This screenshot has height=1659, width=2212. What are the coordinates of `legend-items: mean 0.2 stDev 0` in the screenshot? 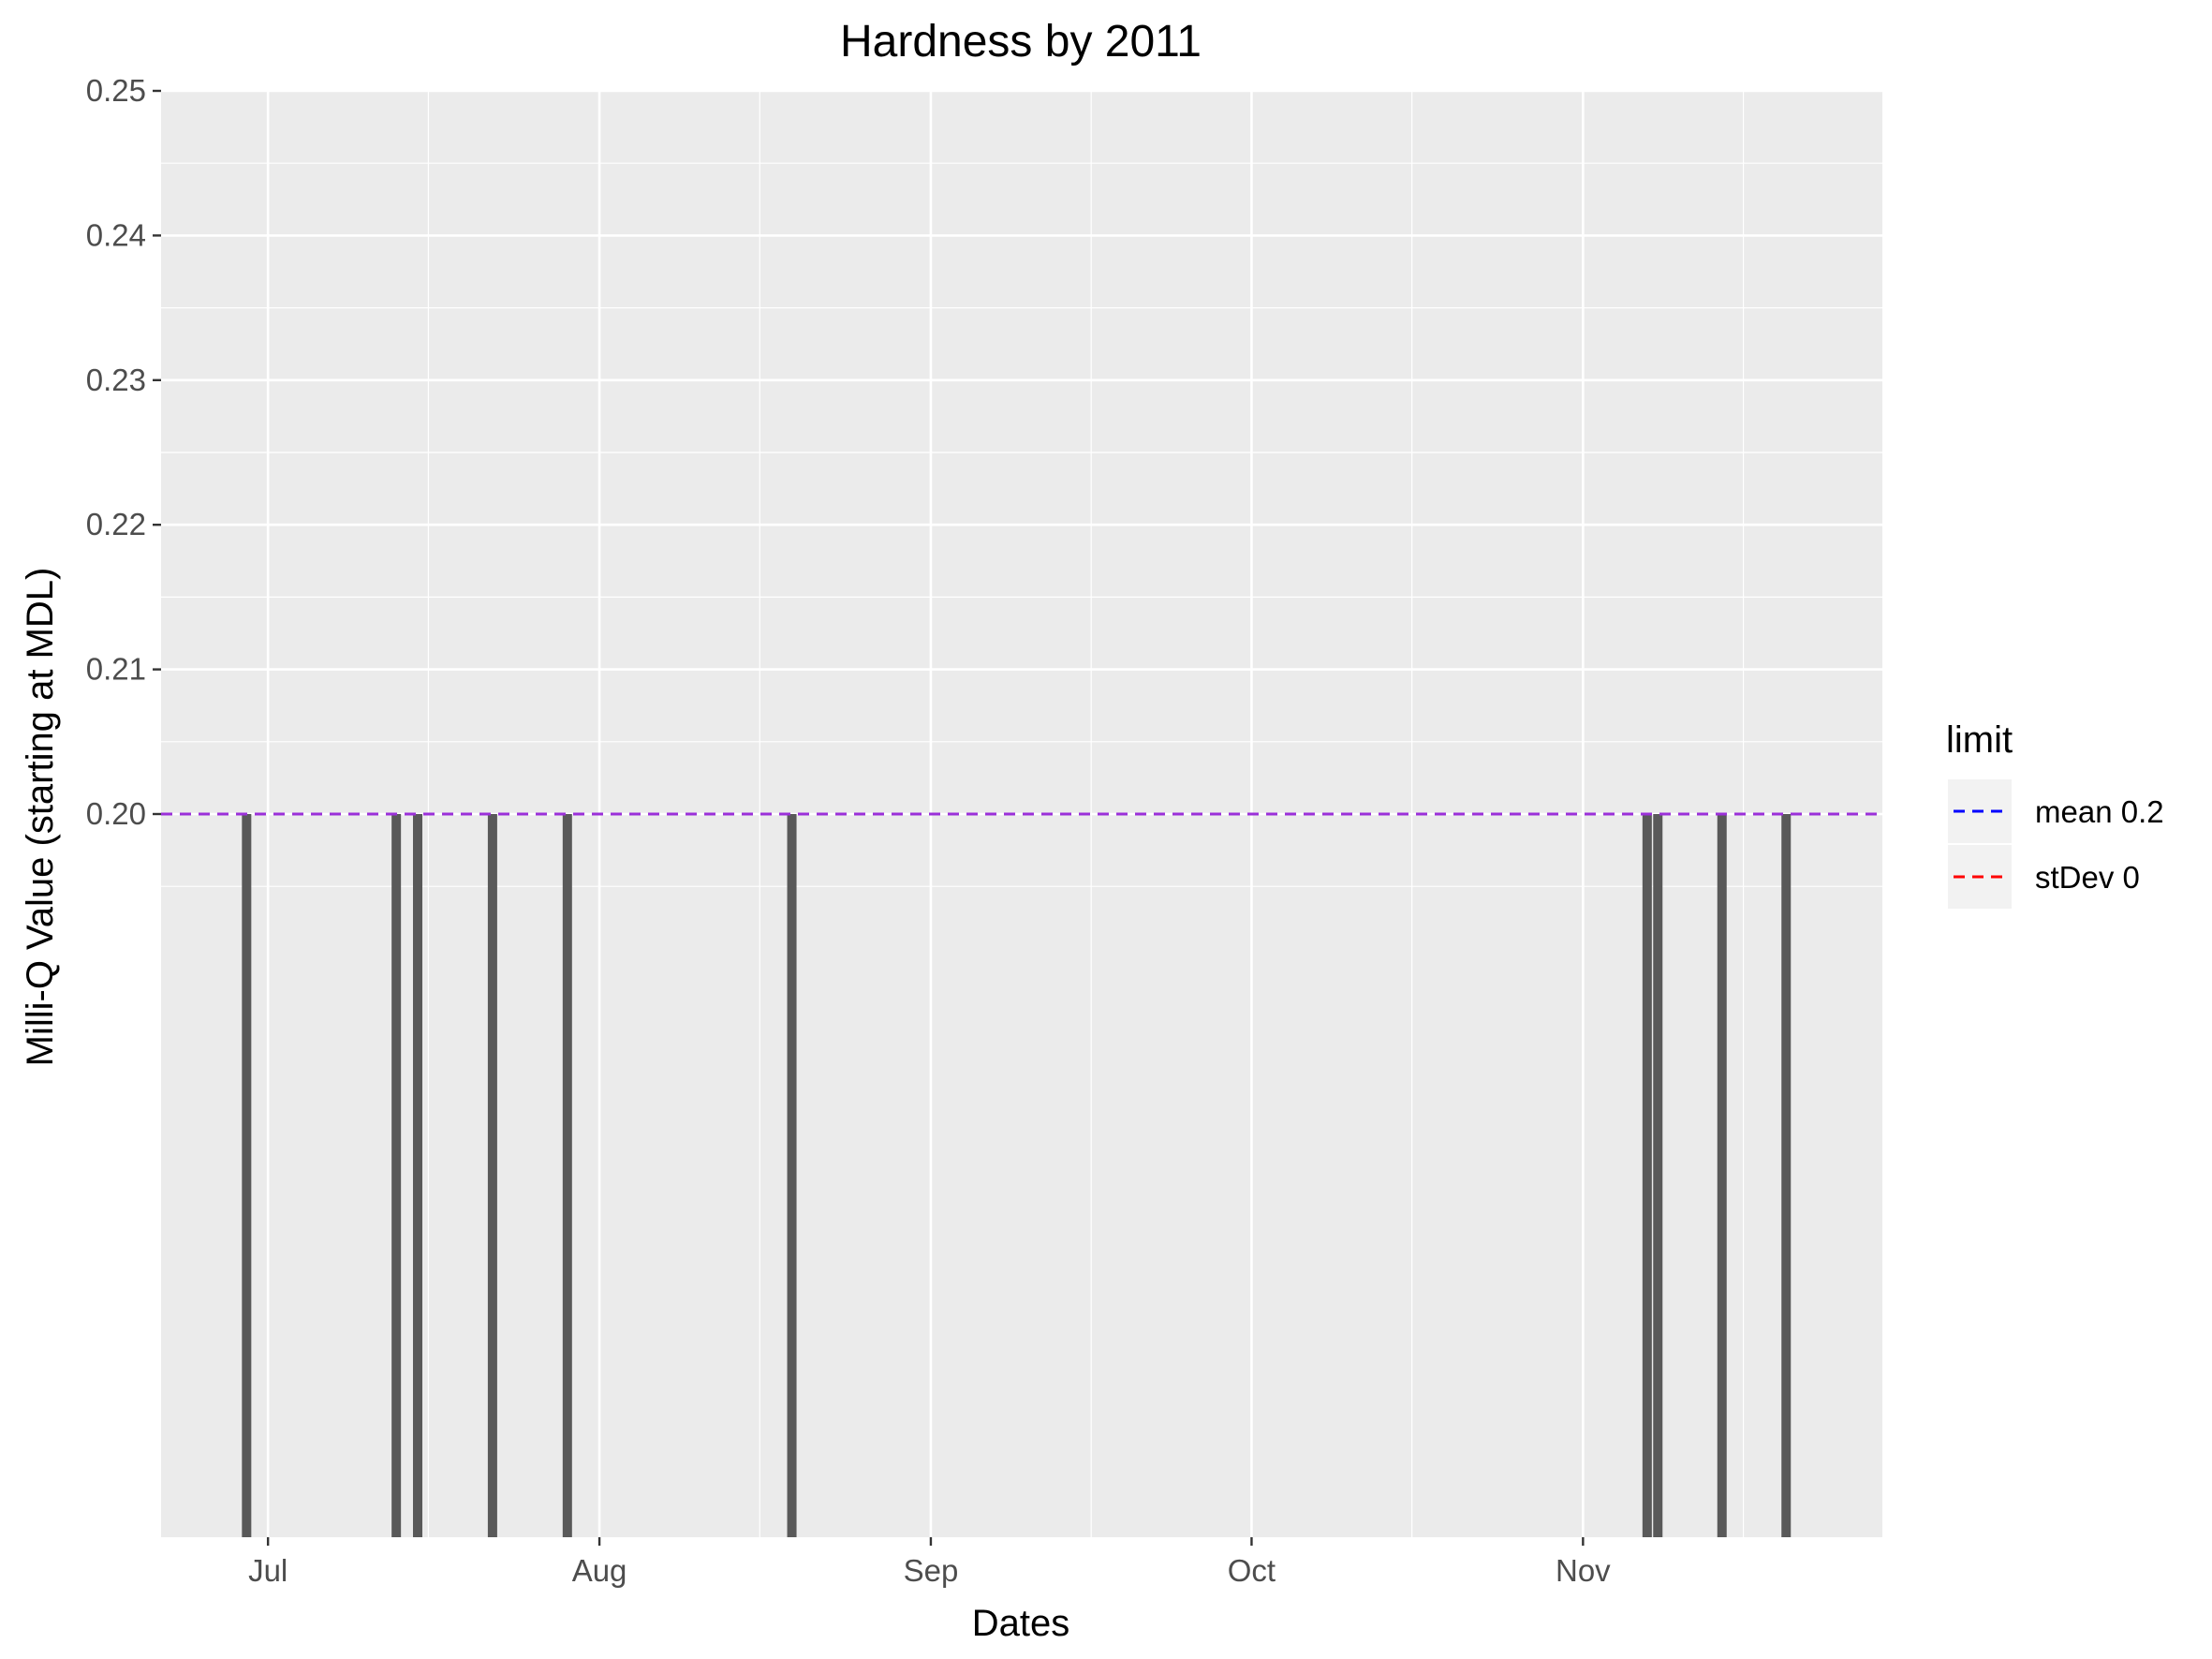 It's located at (2056, 844).